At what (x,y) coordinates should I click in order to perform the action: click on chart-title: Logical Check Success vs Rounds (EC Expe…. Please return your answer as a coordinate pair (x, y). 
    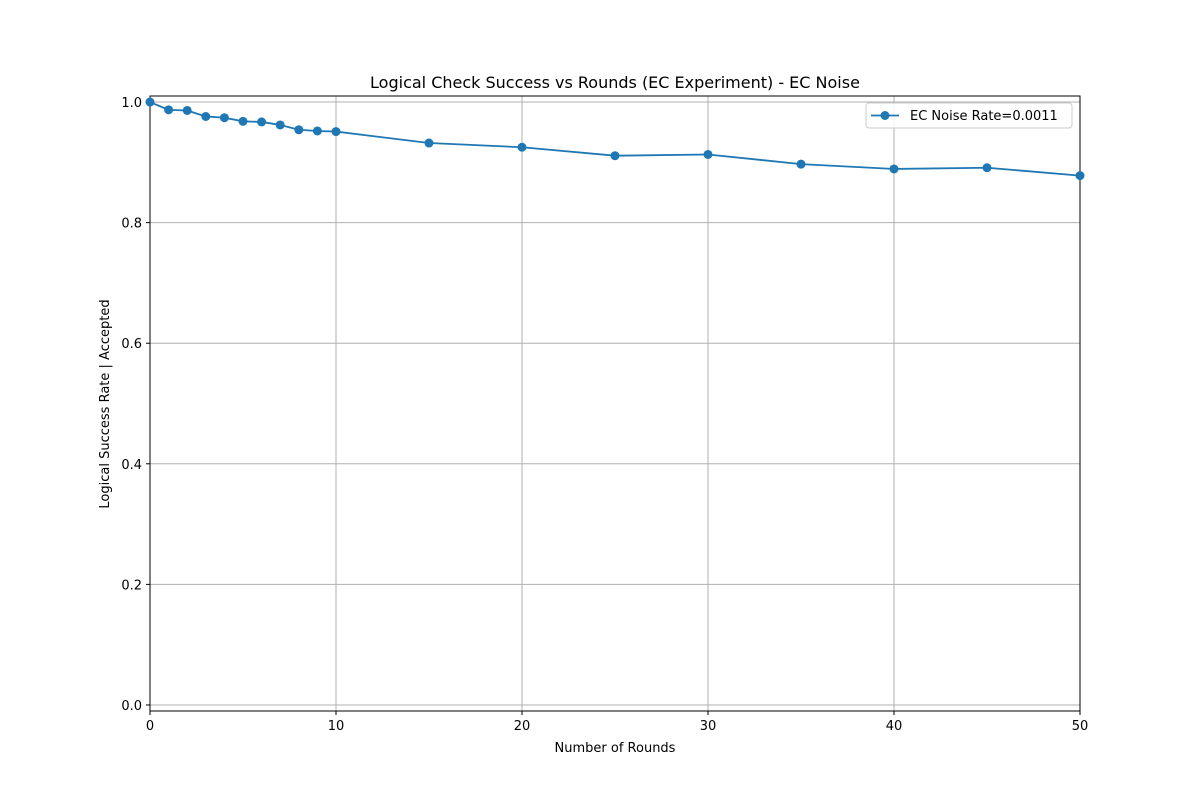
    Looking at the image, I should click on (615, 82).